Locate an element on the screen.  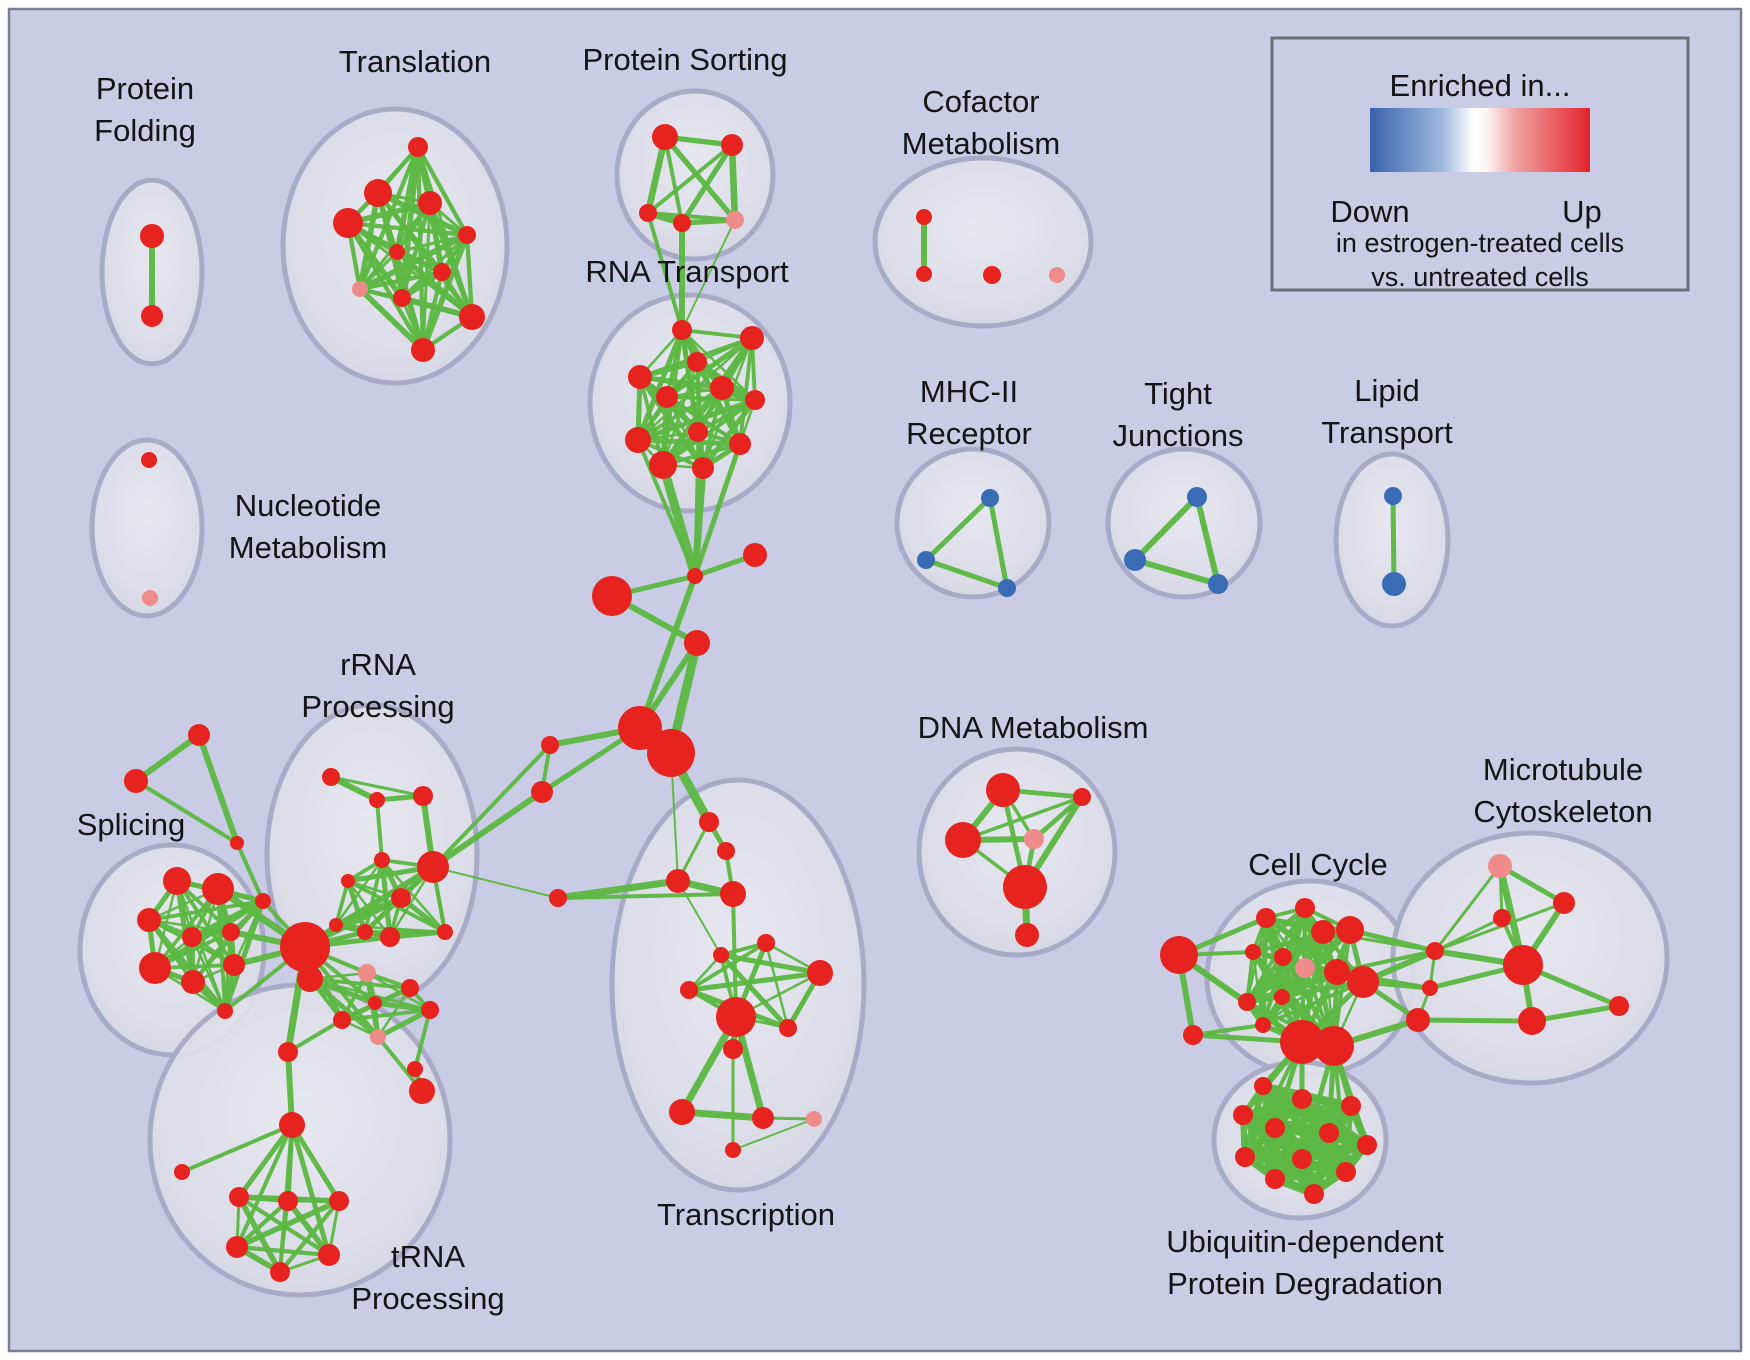
node-t1 is located at coordinates (378, 193).